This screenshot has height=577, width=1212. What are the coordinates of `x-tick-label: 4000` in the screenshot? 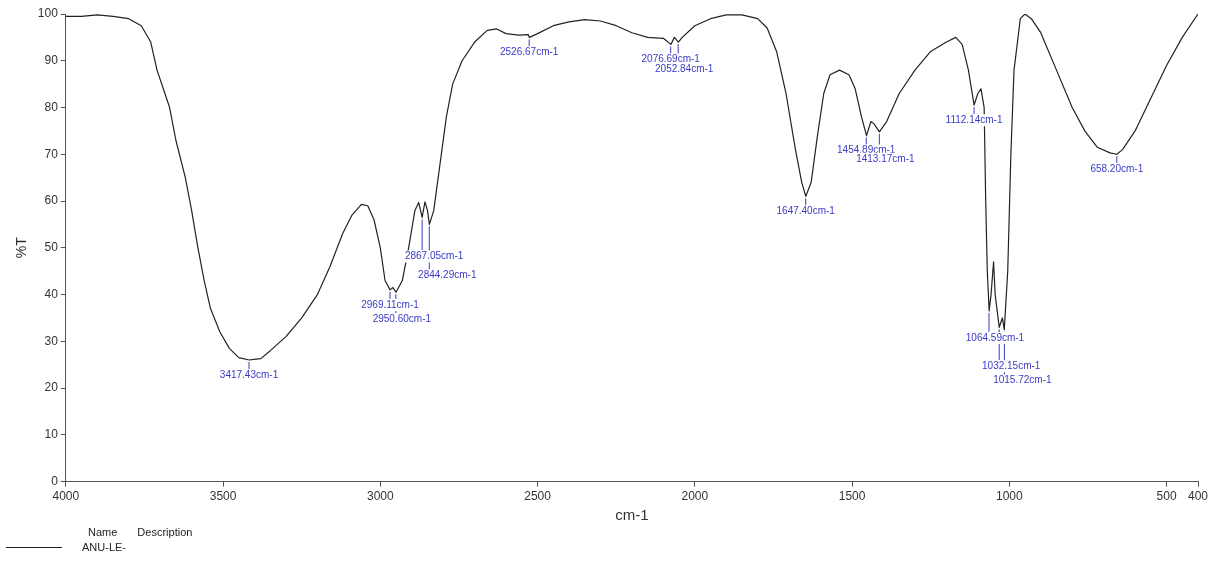 It's located at (66, 496).